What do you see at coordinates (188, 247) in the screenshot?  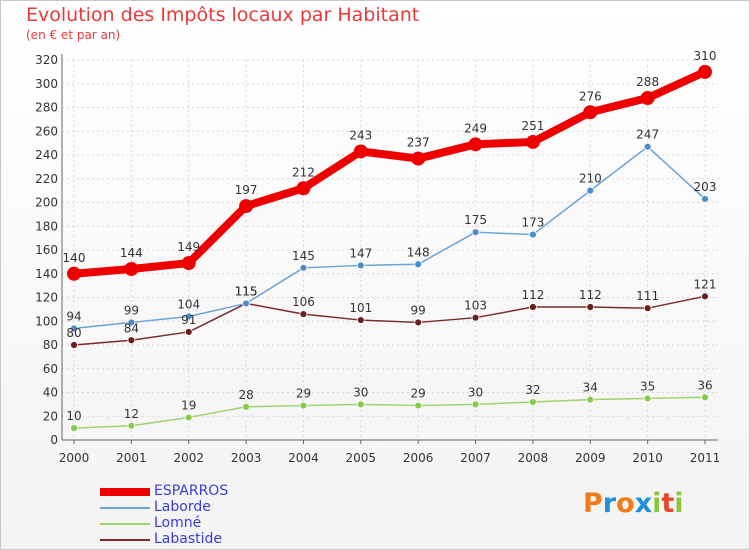 I see `data-label: 149` at bounding box center [188, 247].